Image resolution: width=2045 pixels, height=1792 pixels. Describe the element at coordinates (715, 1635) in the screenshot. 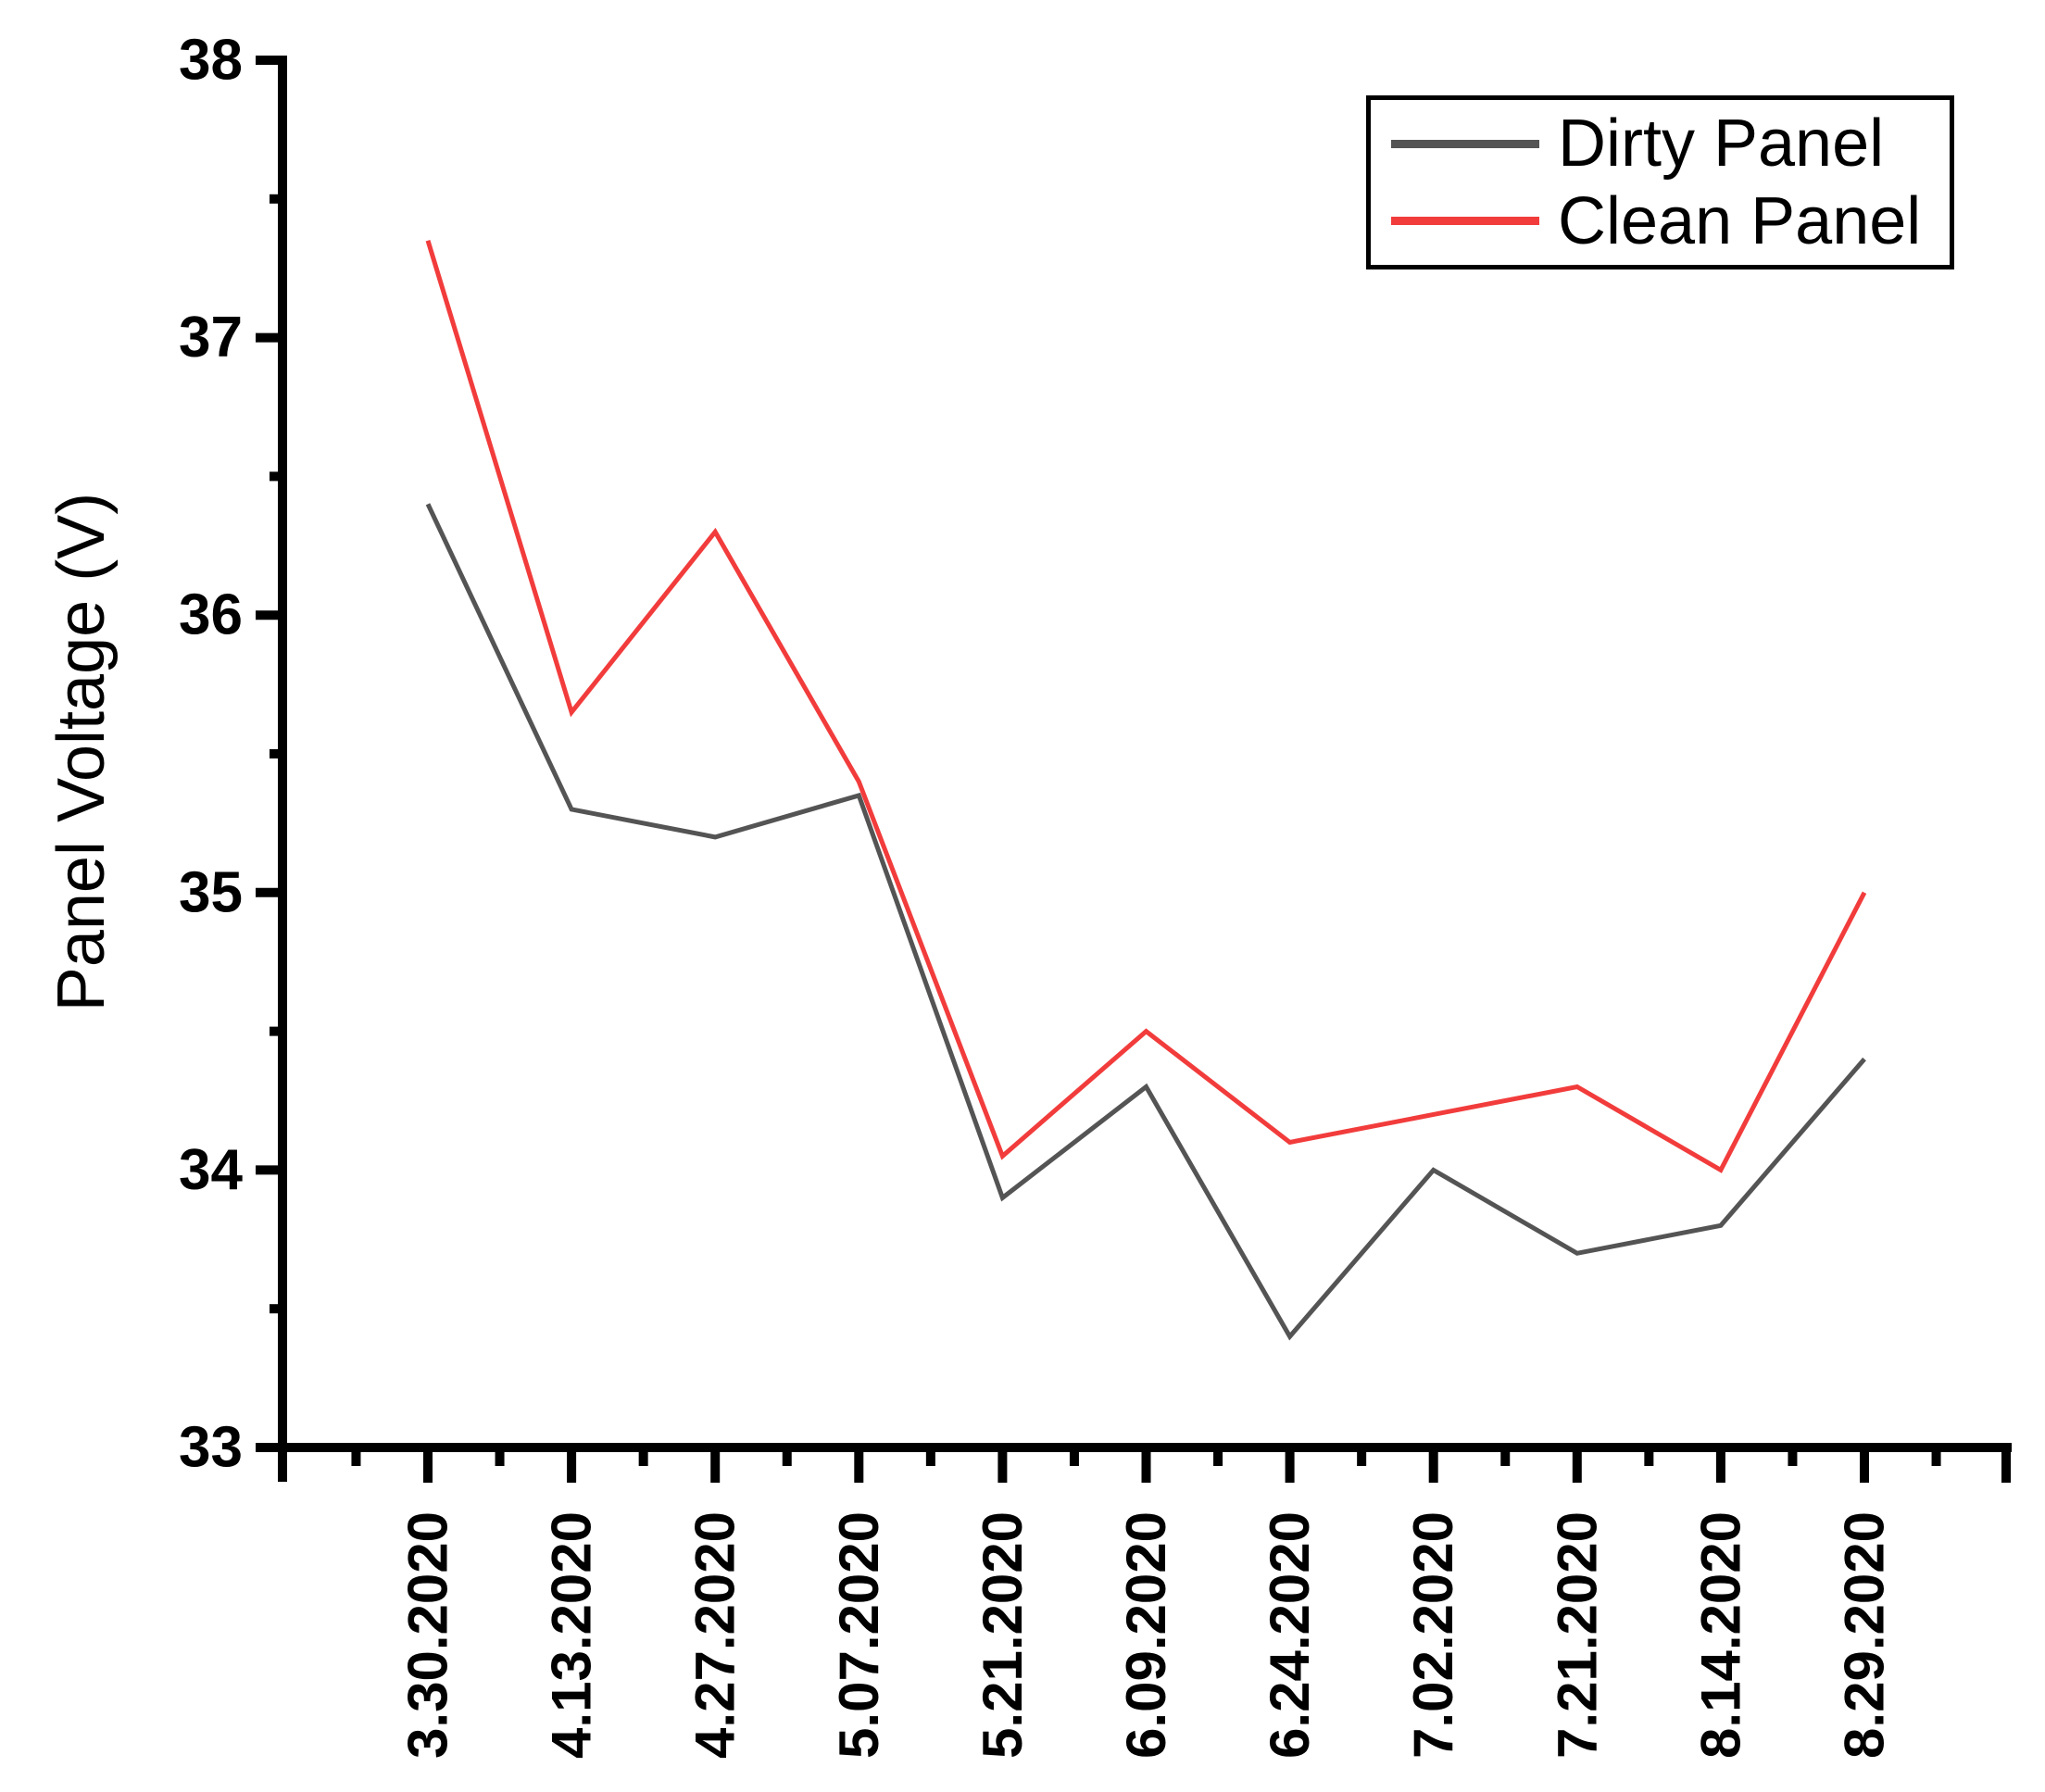

I see `x-tick-label: 4.27.2020` at that location.